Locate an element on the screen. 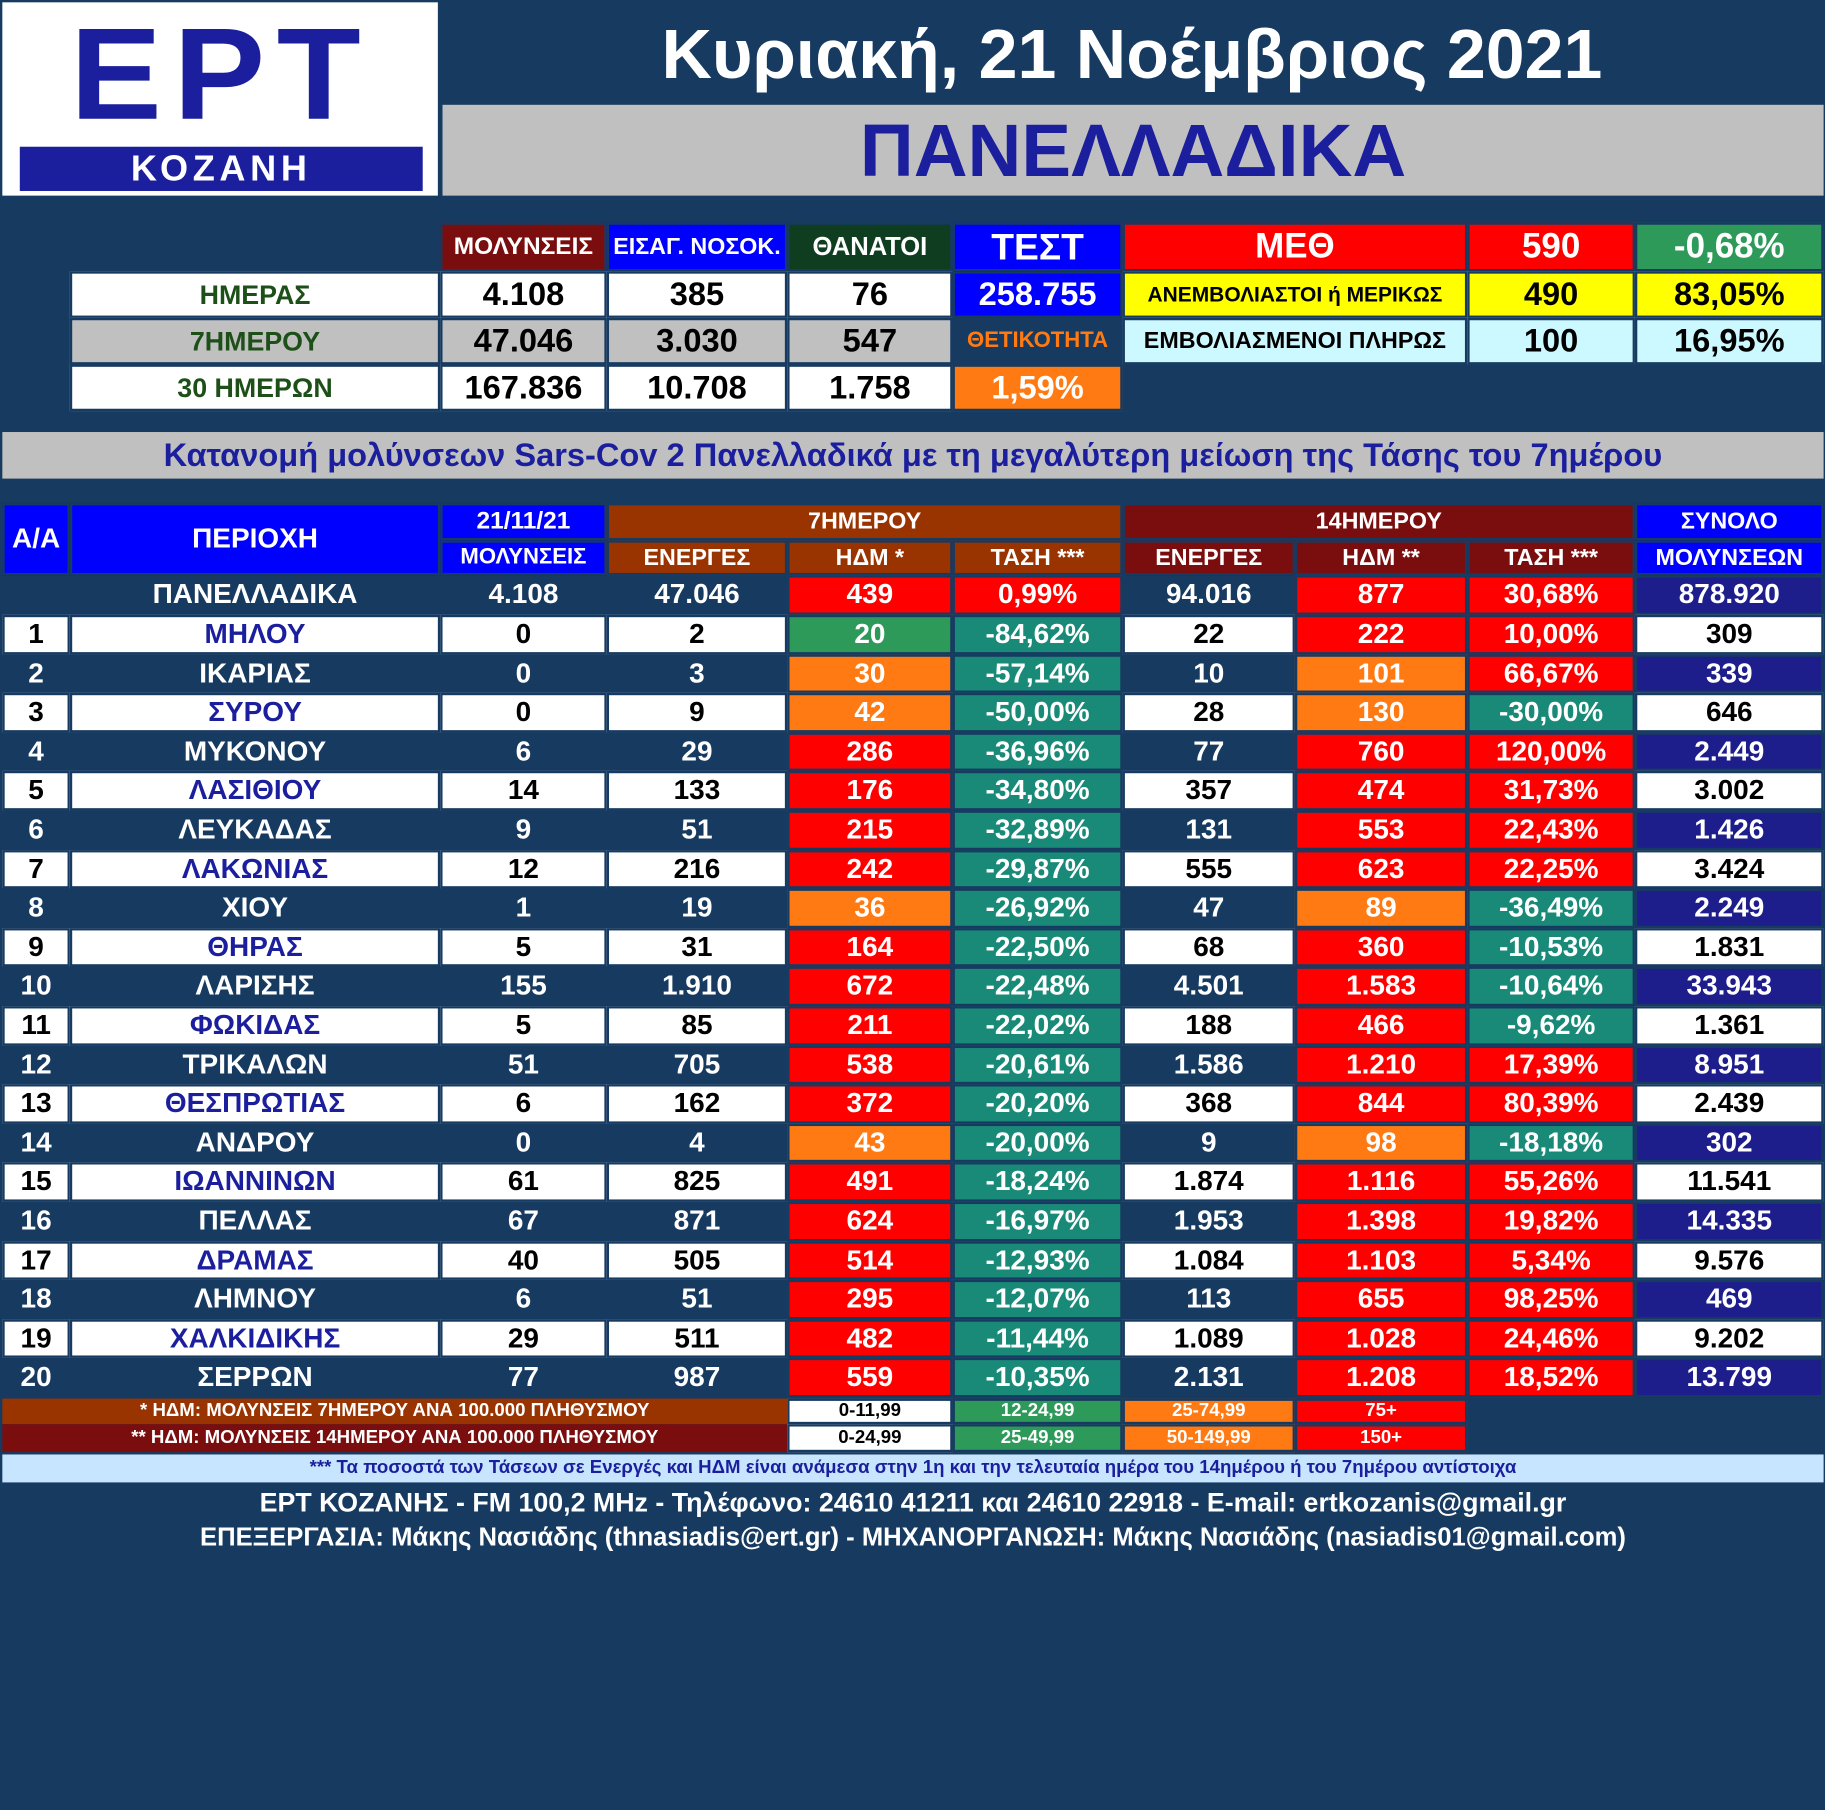 This screenshot has height=1810, width=1825. cell-trend-14day: 22,25% is located at coordinates (1551, 869).